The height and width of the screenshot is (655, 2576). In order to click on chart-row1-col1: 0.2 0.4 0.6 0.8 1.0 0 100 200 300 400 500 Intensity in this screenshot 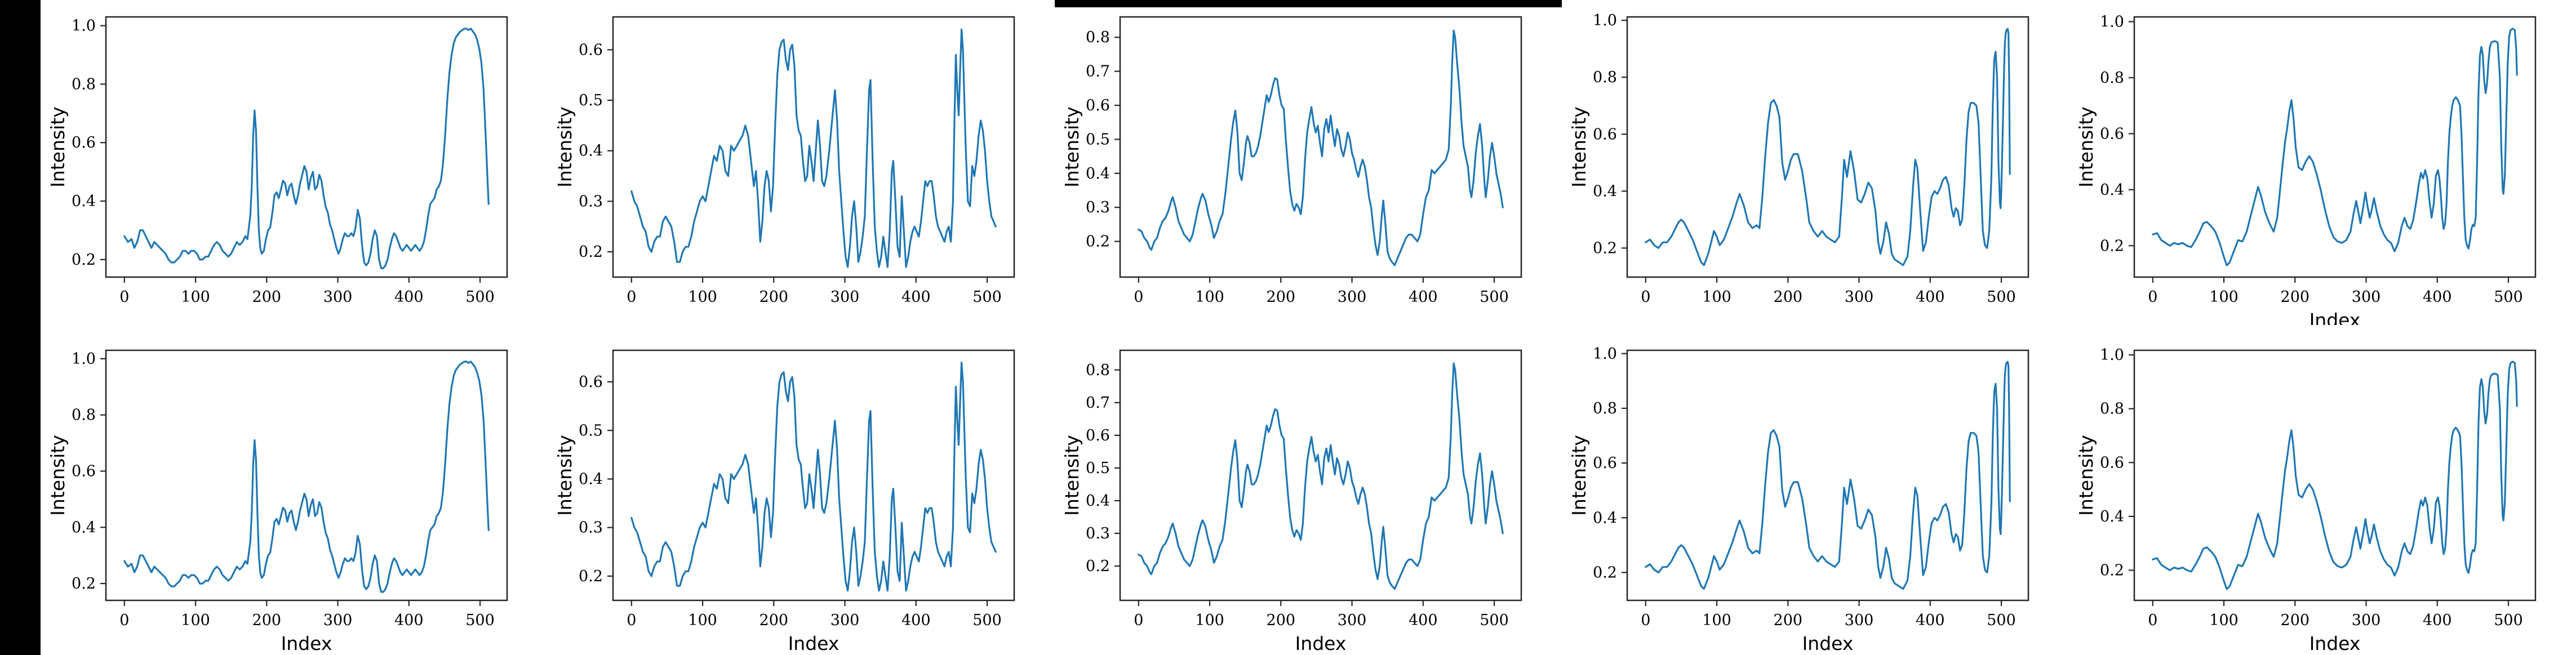, I will do `click(294, 162)`.